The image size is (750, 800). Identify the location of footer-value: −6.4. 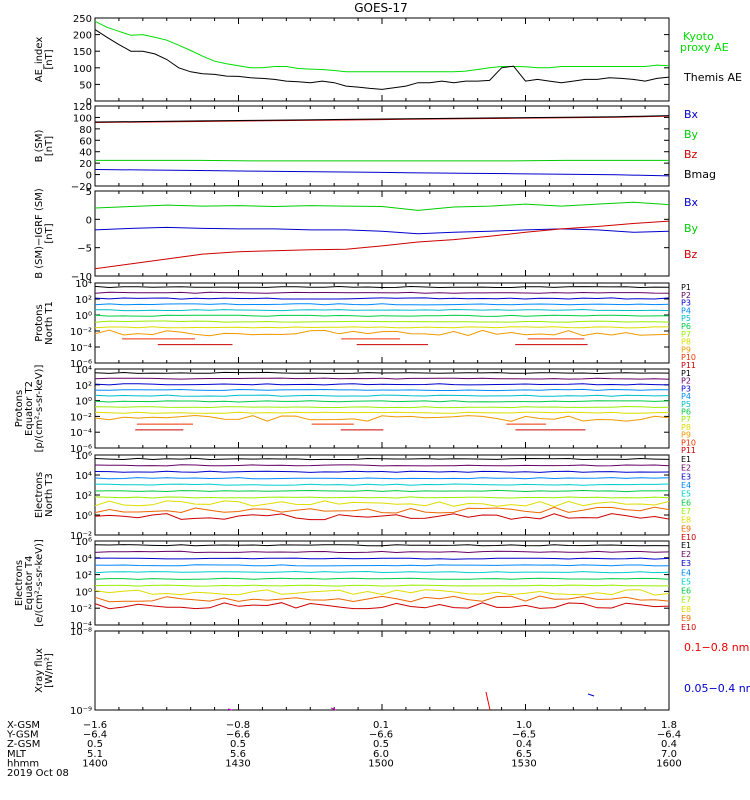
(95, 735).